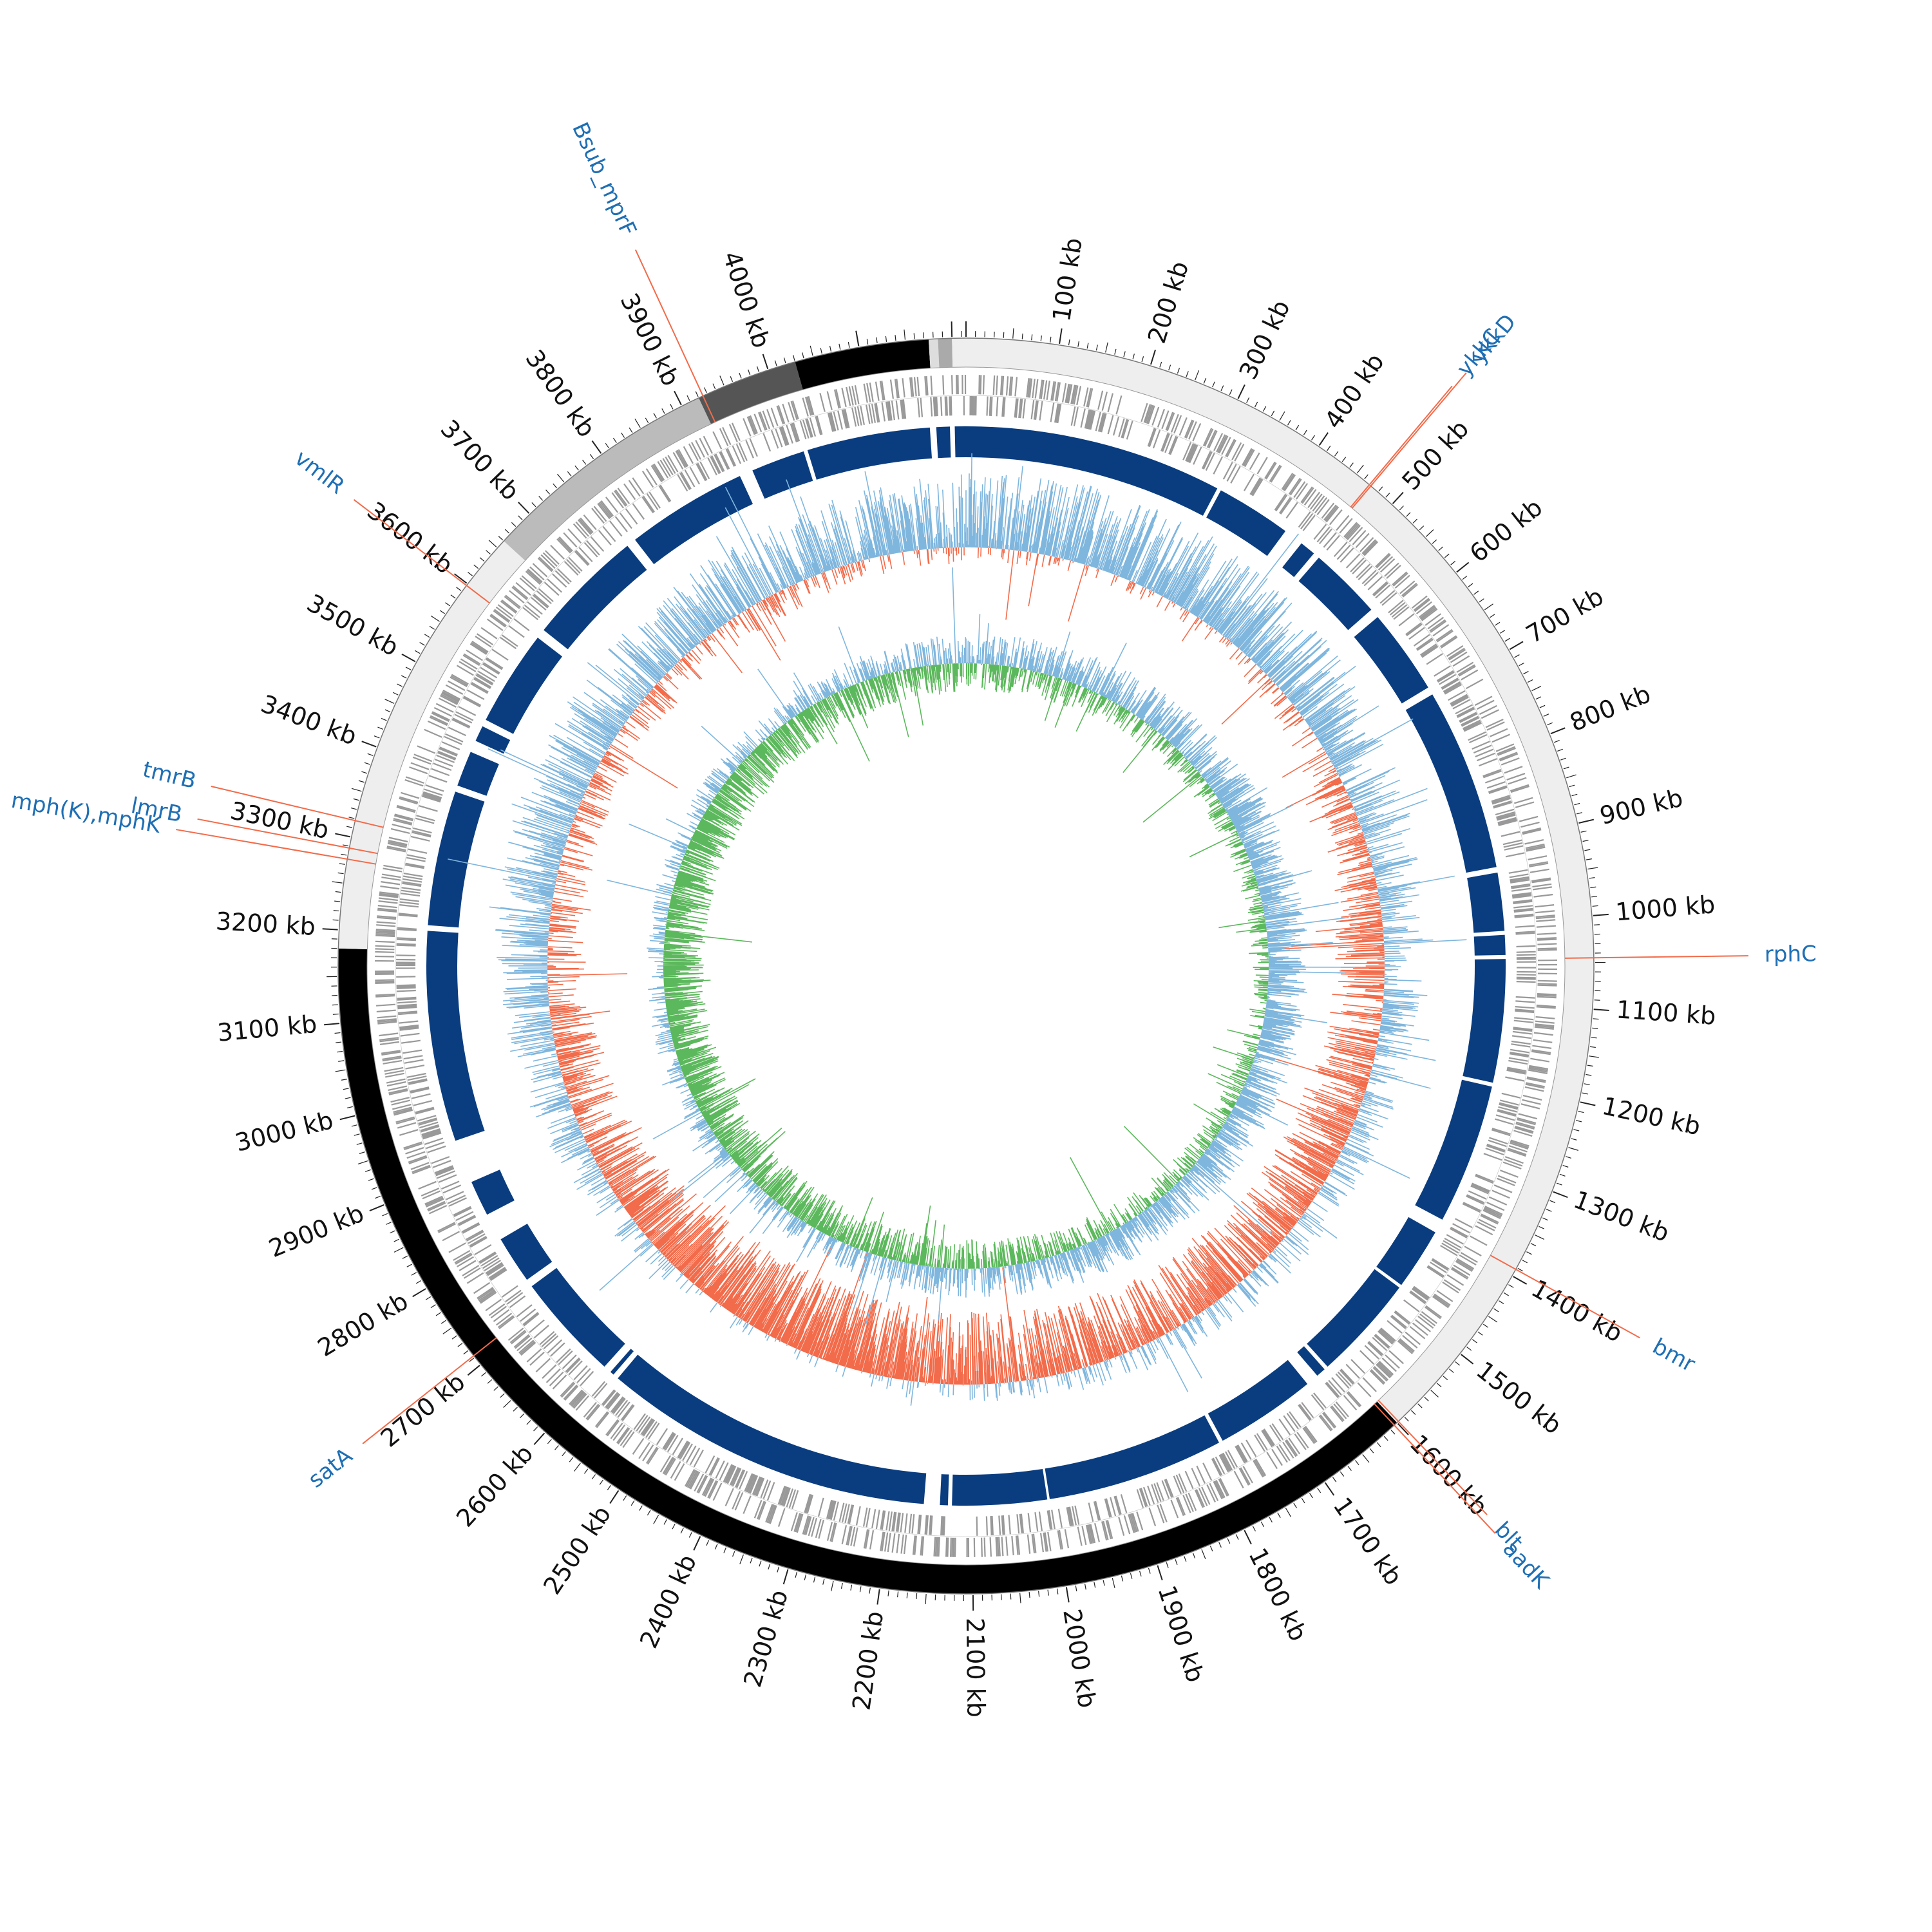 This screenshot has width=1932, height=1932. I want to click on ruler-label: 1800 kb, so click(1277, 1595).